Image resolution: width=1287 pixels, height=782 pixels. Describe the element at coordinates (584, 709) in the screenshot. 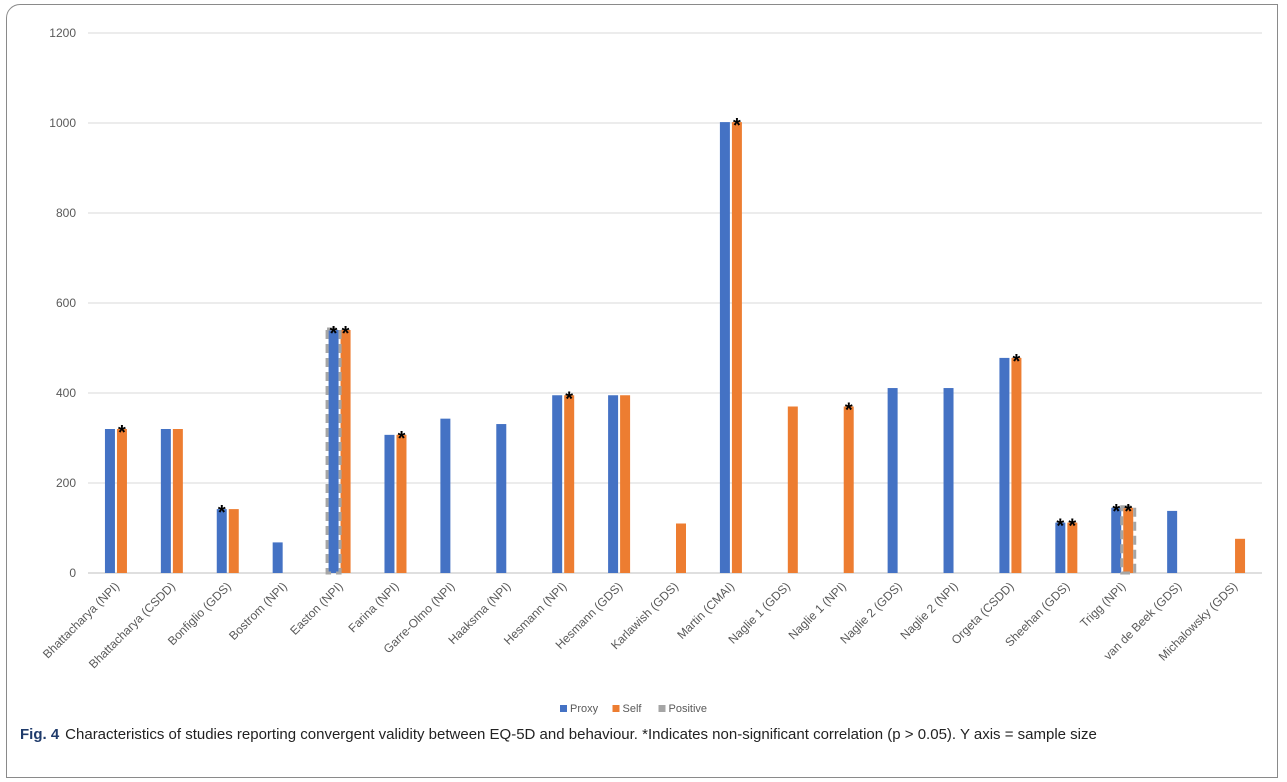

I see `legend-label: Proxy` at that location.